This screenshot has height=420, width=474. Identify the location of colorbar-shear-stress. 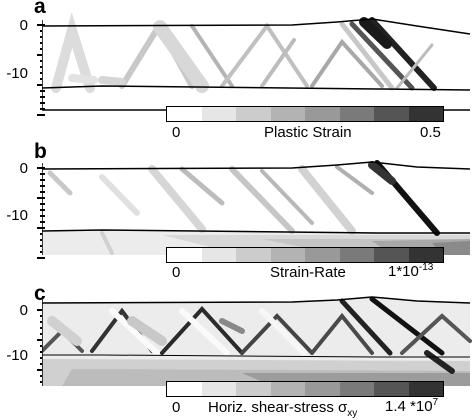
(305, 389).